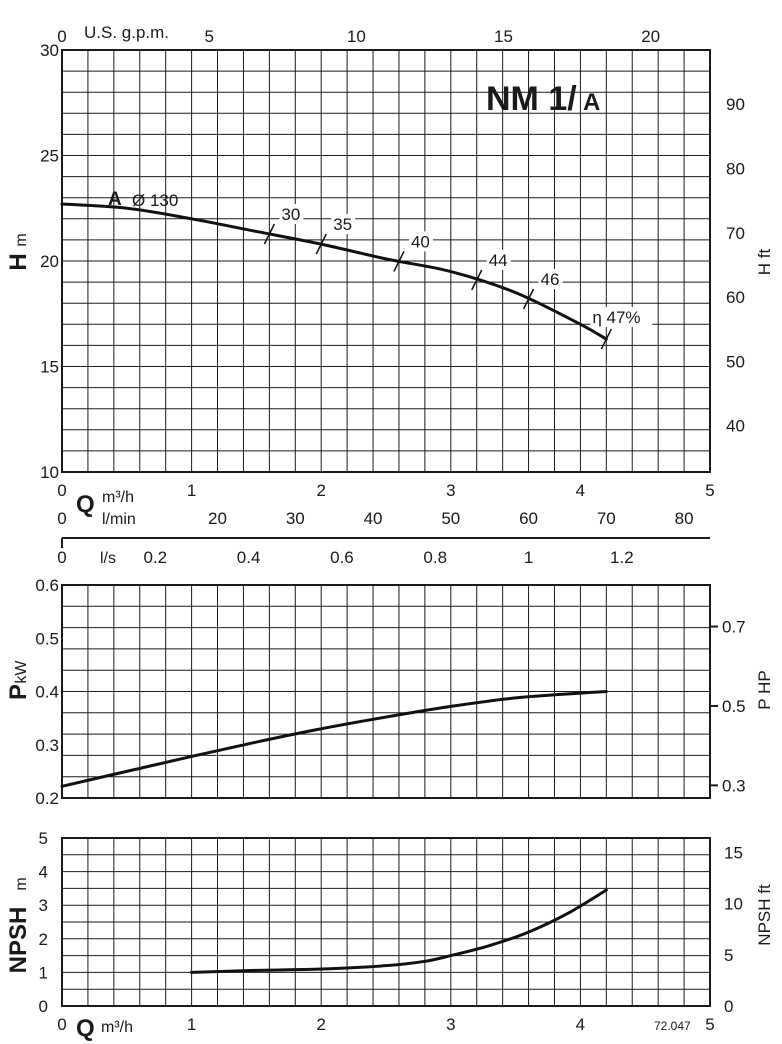 The height and width of the screenshot is (1044, 782). Describe the element at coordinates (728, 955) in the screenshot. I see `npsh-ft-tick-label: 5` at that location.